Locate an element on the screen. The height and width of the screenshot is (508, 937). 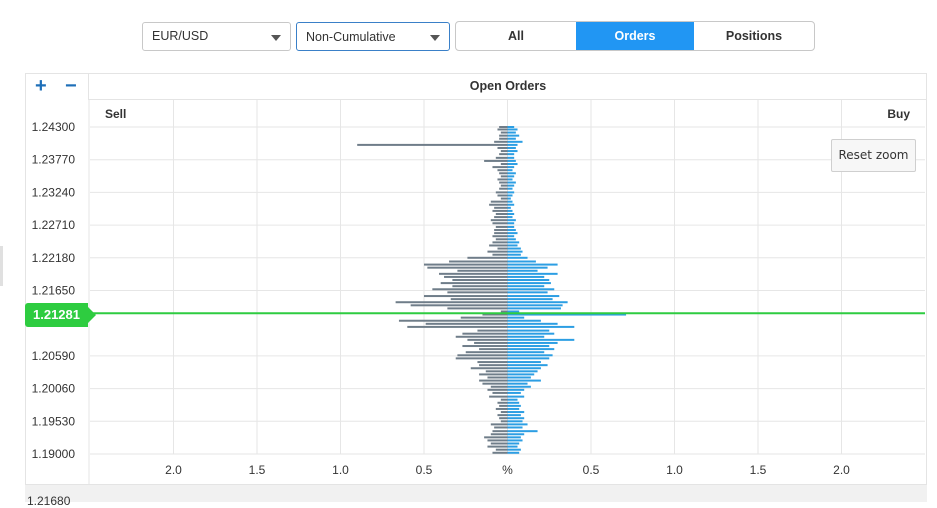
zoom-out-button: − is located at coordinates (71, 86).